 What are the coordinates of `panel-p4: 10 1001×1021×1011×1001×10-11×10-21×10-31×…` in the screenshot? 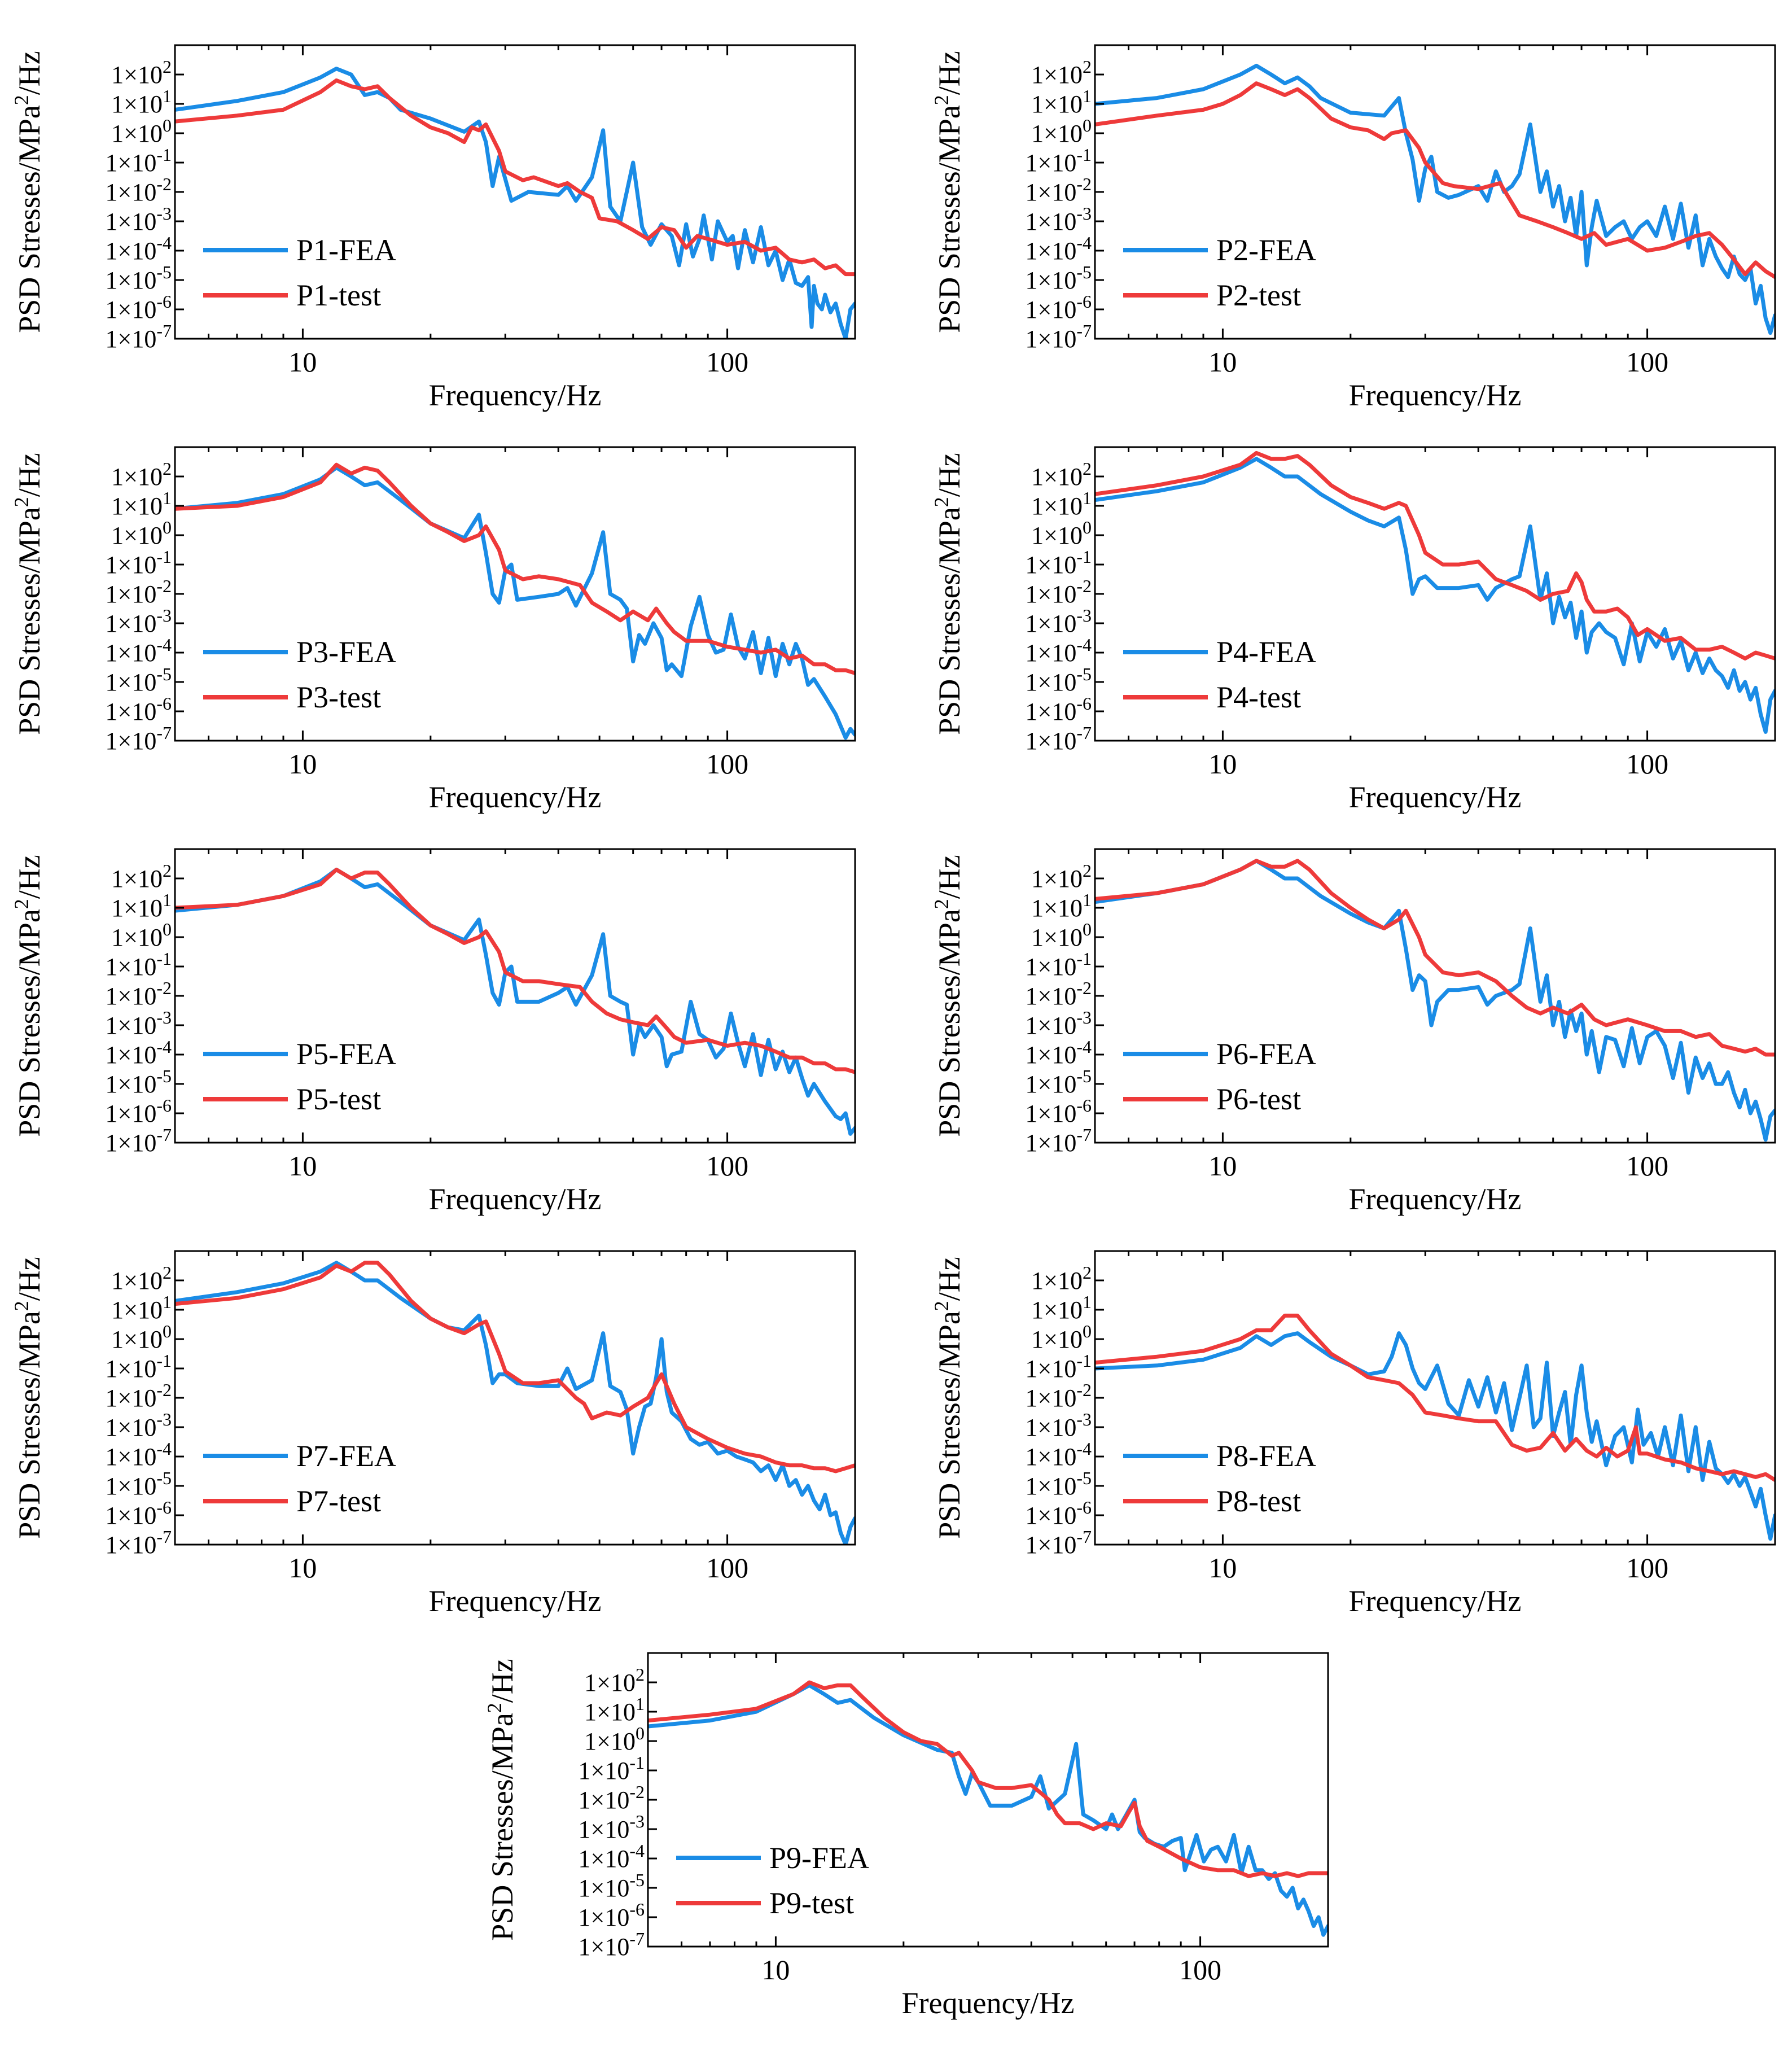 It's located at (1353, 630).